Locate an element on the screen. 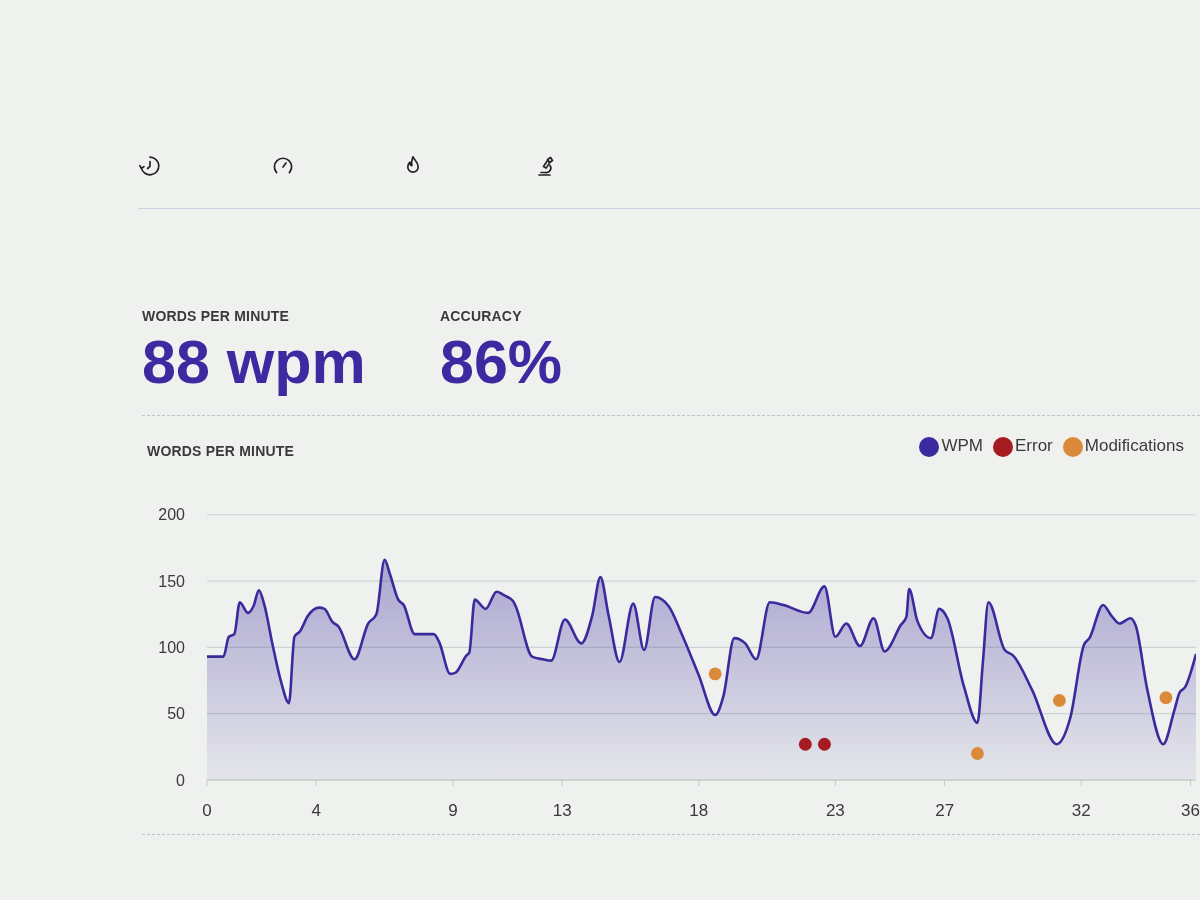 Image resolution: width=1200 pixels, height=900 pixels. y-tick-label: 100 is located at coordinates (172, 648).